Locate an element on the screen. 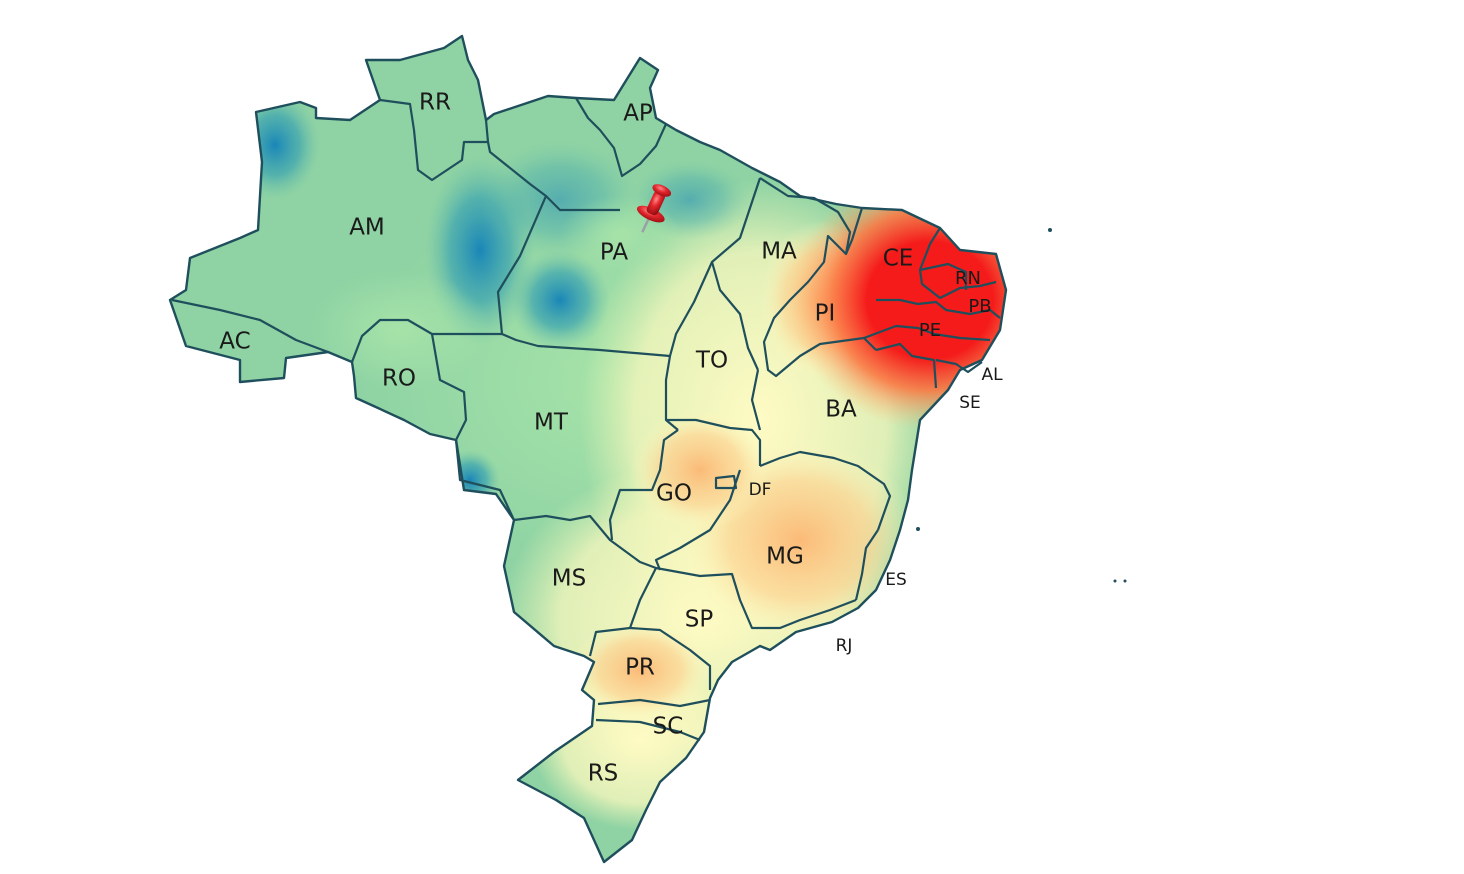  state-label: AM is located at coordinates (367, 228).